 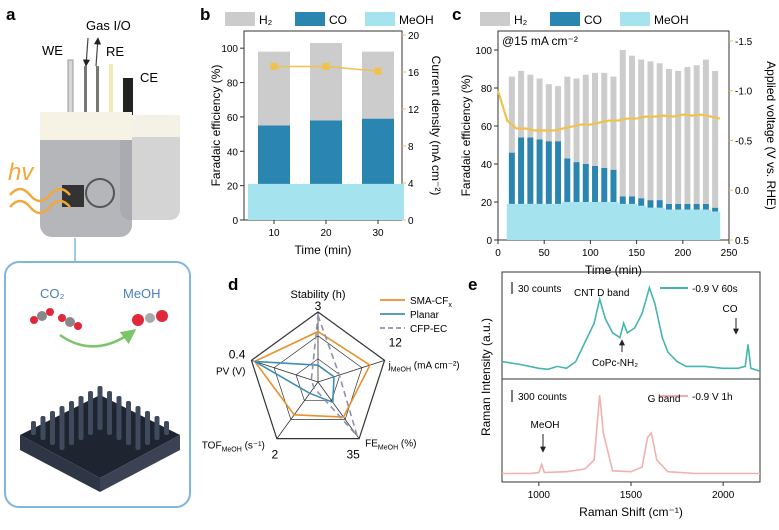 I want to click on b-y2tick-label-2: 8, so click(x=411, y=147).